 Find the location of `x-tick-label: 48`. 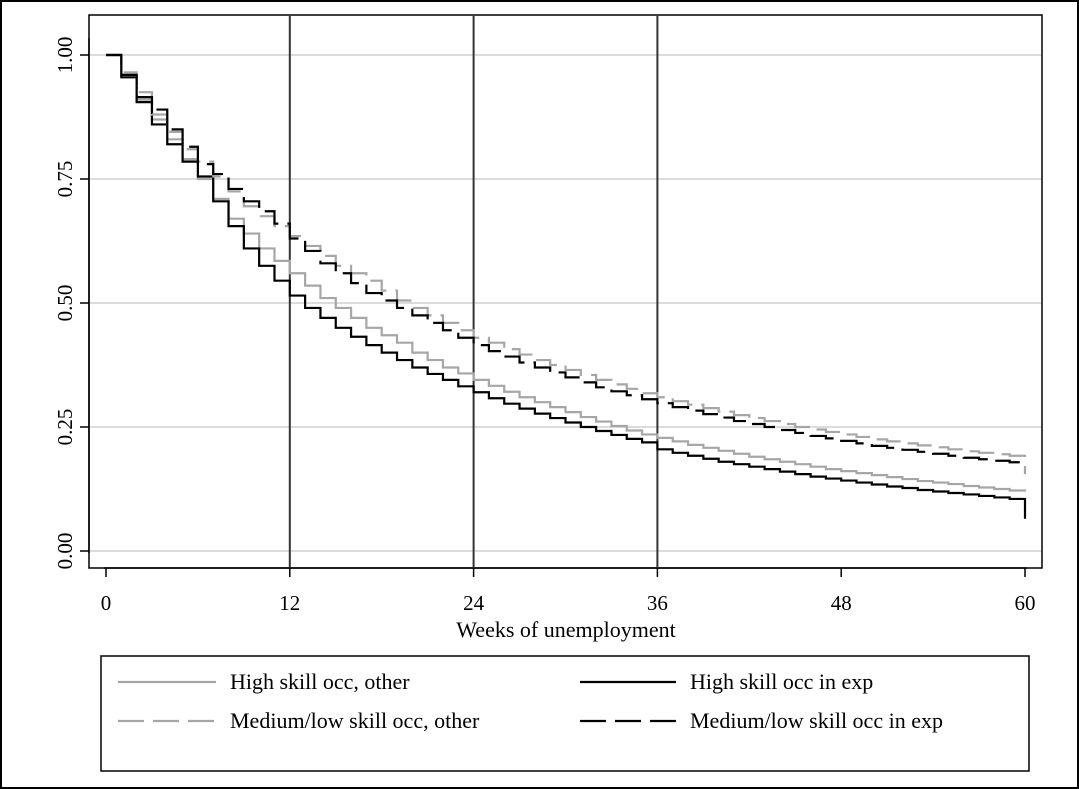

x-tick-label: 48 is located at coordinates (841, 603).